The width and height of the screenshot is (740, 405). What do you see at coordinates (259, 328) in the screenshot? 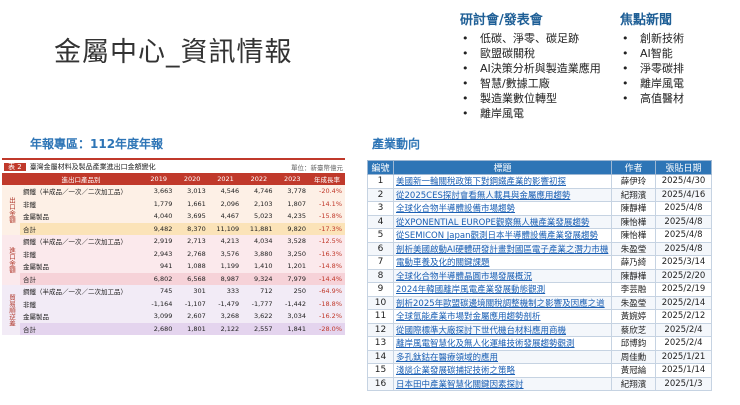
I see `value-cell: 2,557` at bounding box center [259, 328].